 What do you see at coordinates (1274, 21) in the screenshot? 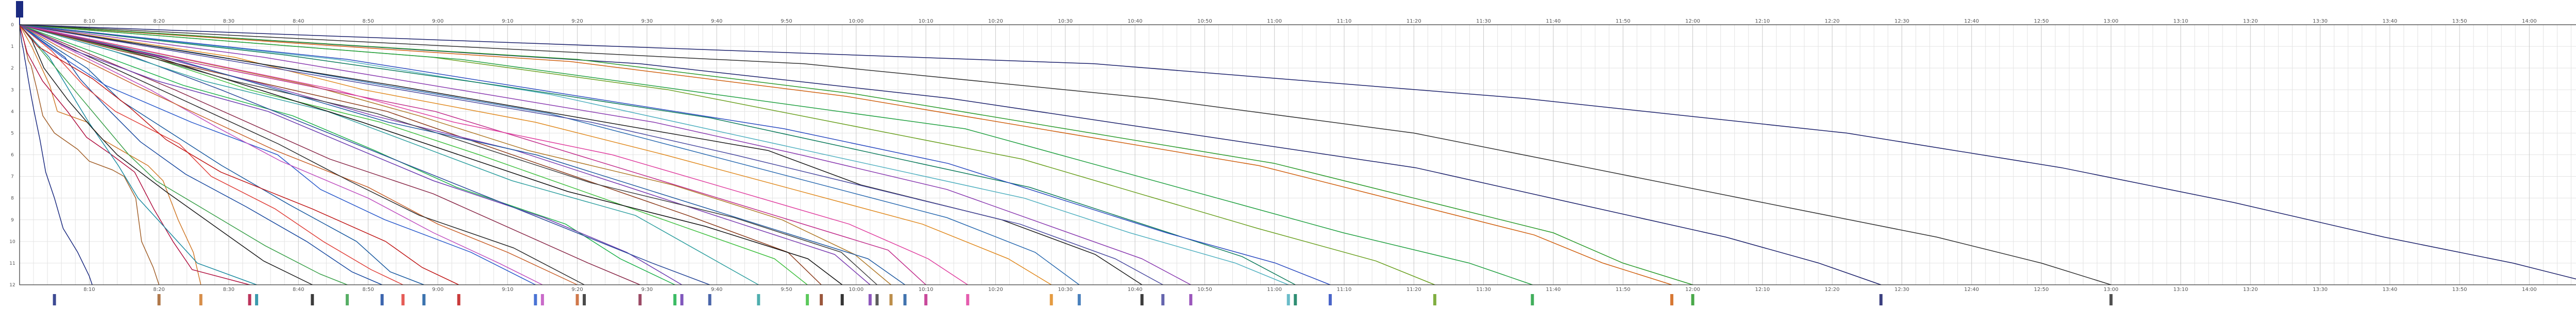
I see `tick-label-top: 11:00` at bounding box center [1274, 21].